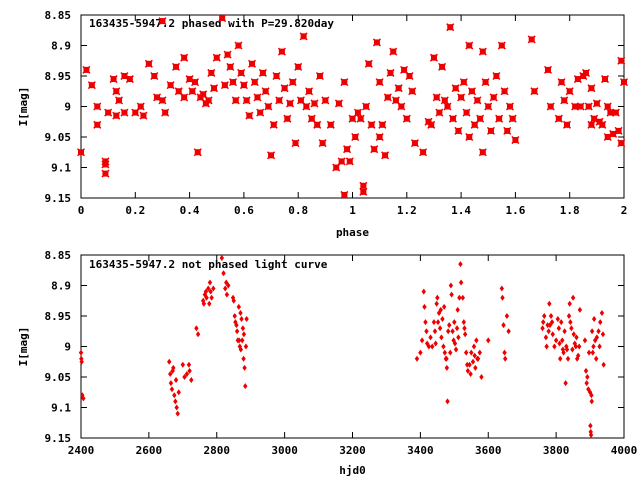 Image resolution: width=640 pixels, height=484 pixels. Describe the element at coordinates (352, 470) in the screenshot. I see `x-axis-label: hjd0` at that location.